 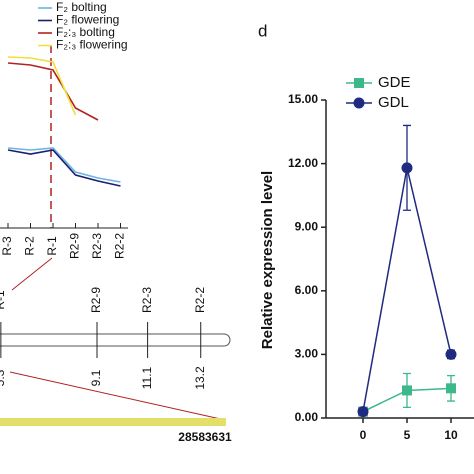 I want to click on physical-bar, so click(x=113, y=422).